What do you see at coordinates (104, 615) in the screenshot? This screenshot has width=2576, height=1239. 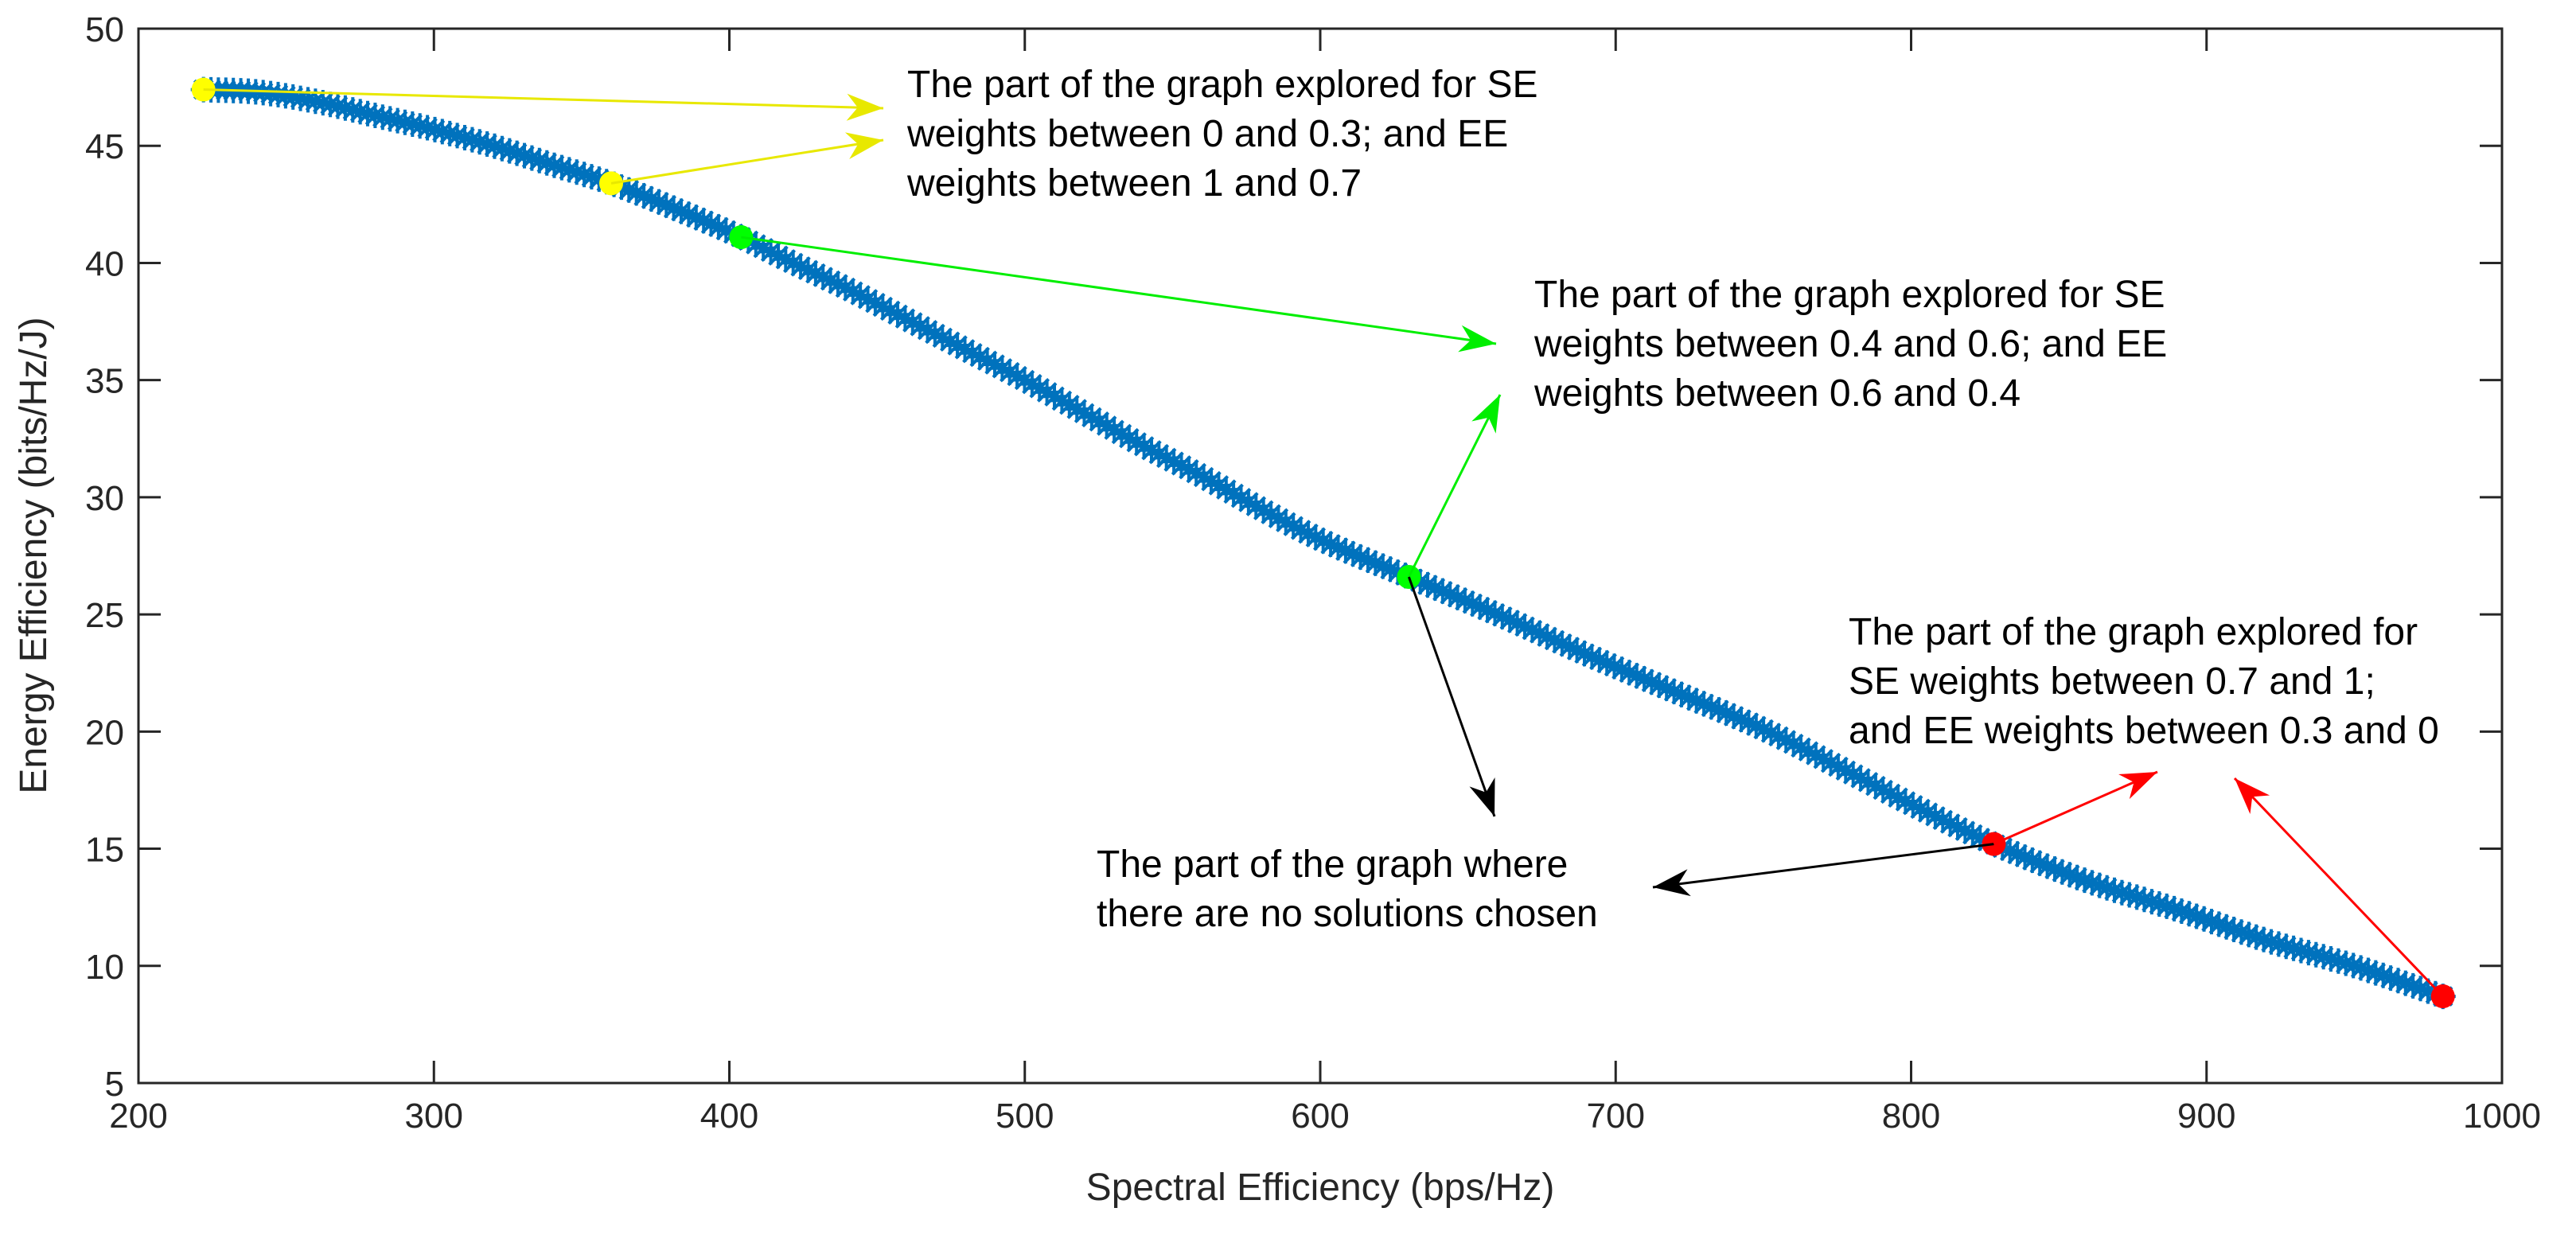 I see `y-tick-label: 25` at bounding box center [104, 615].